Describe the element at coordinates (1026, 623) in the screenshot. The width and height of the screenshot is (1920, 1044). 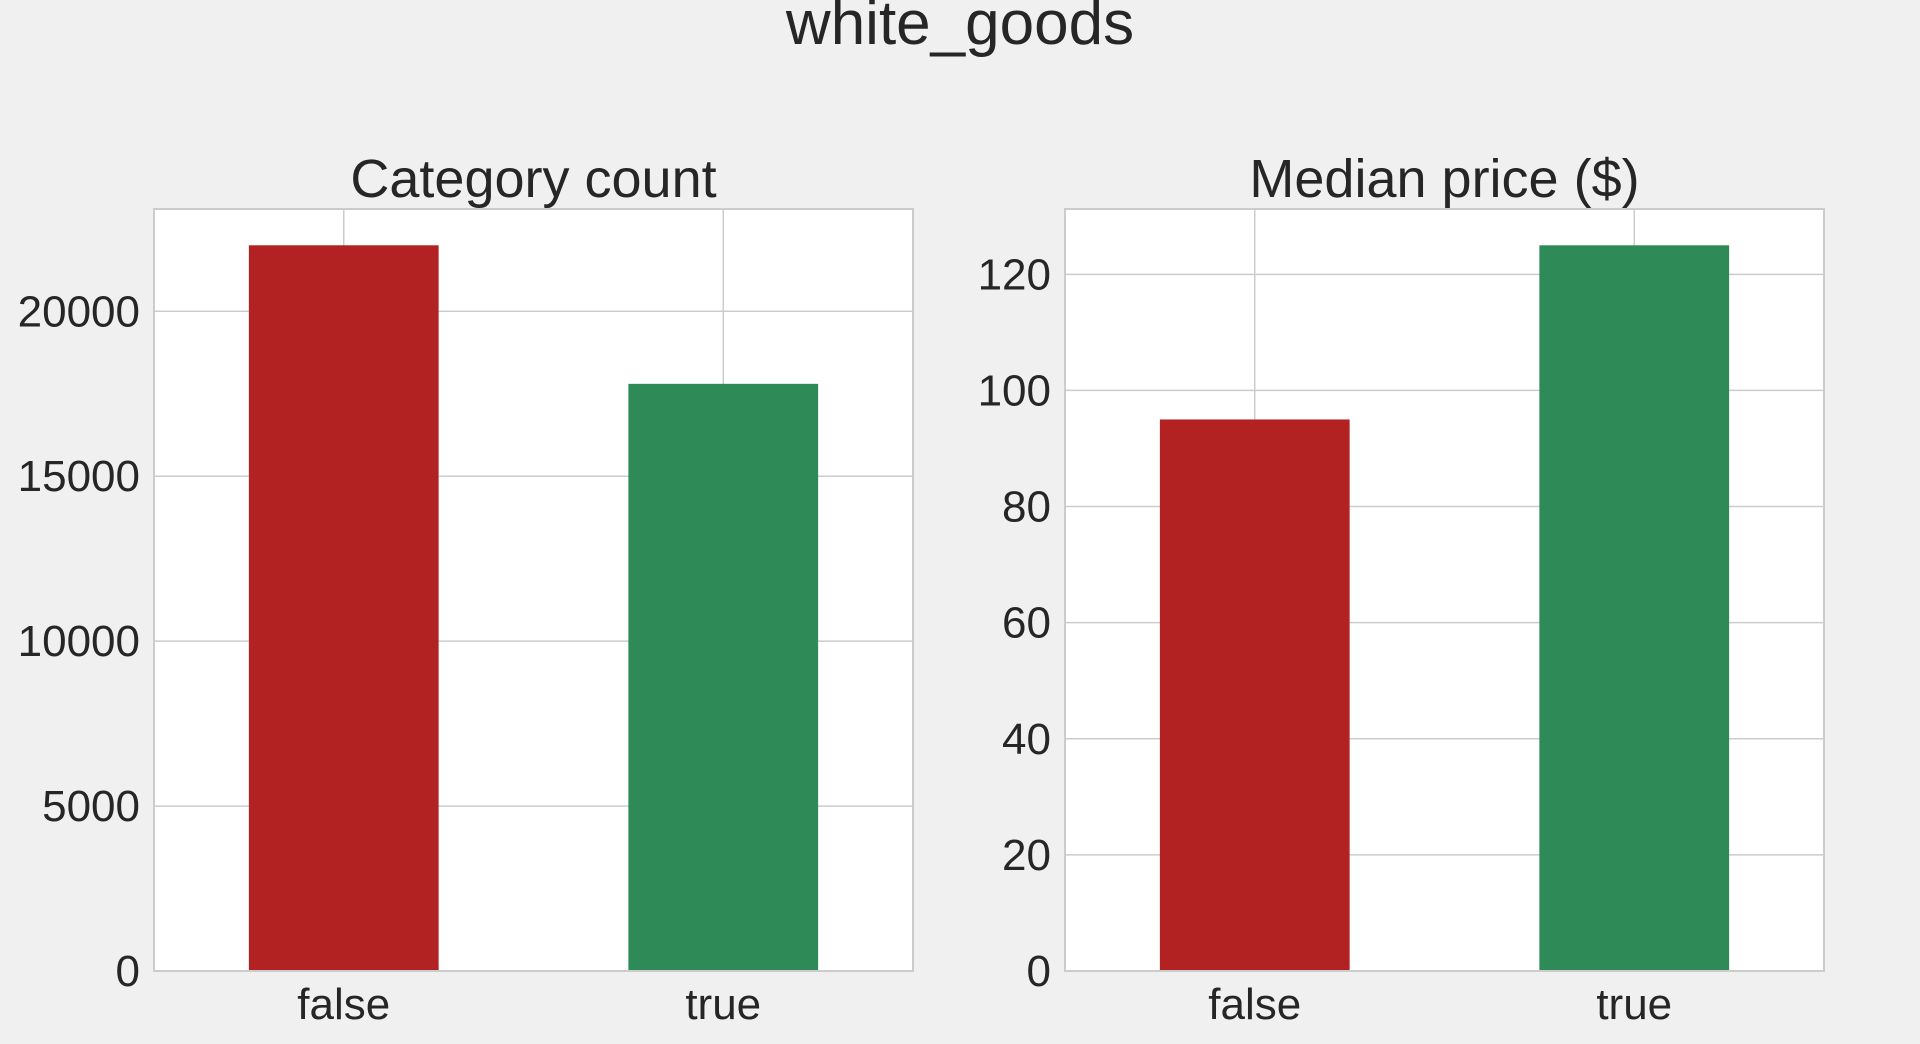
I see `y-tick-label: 60` at that location.